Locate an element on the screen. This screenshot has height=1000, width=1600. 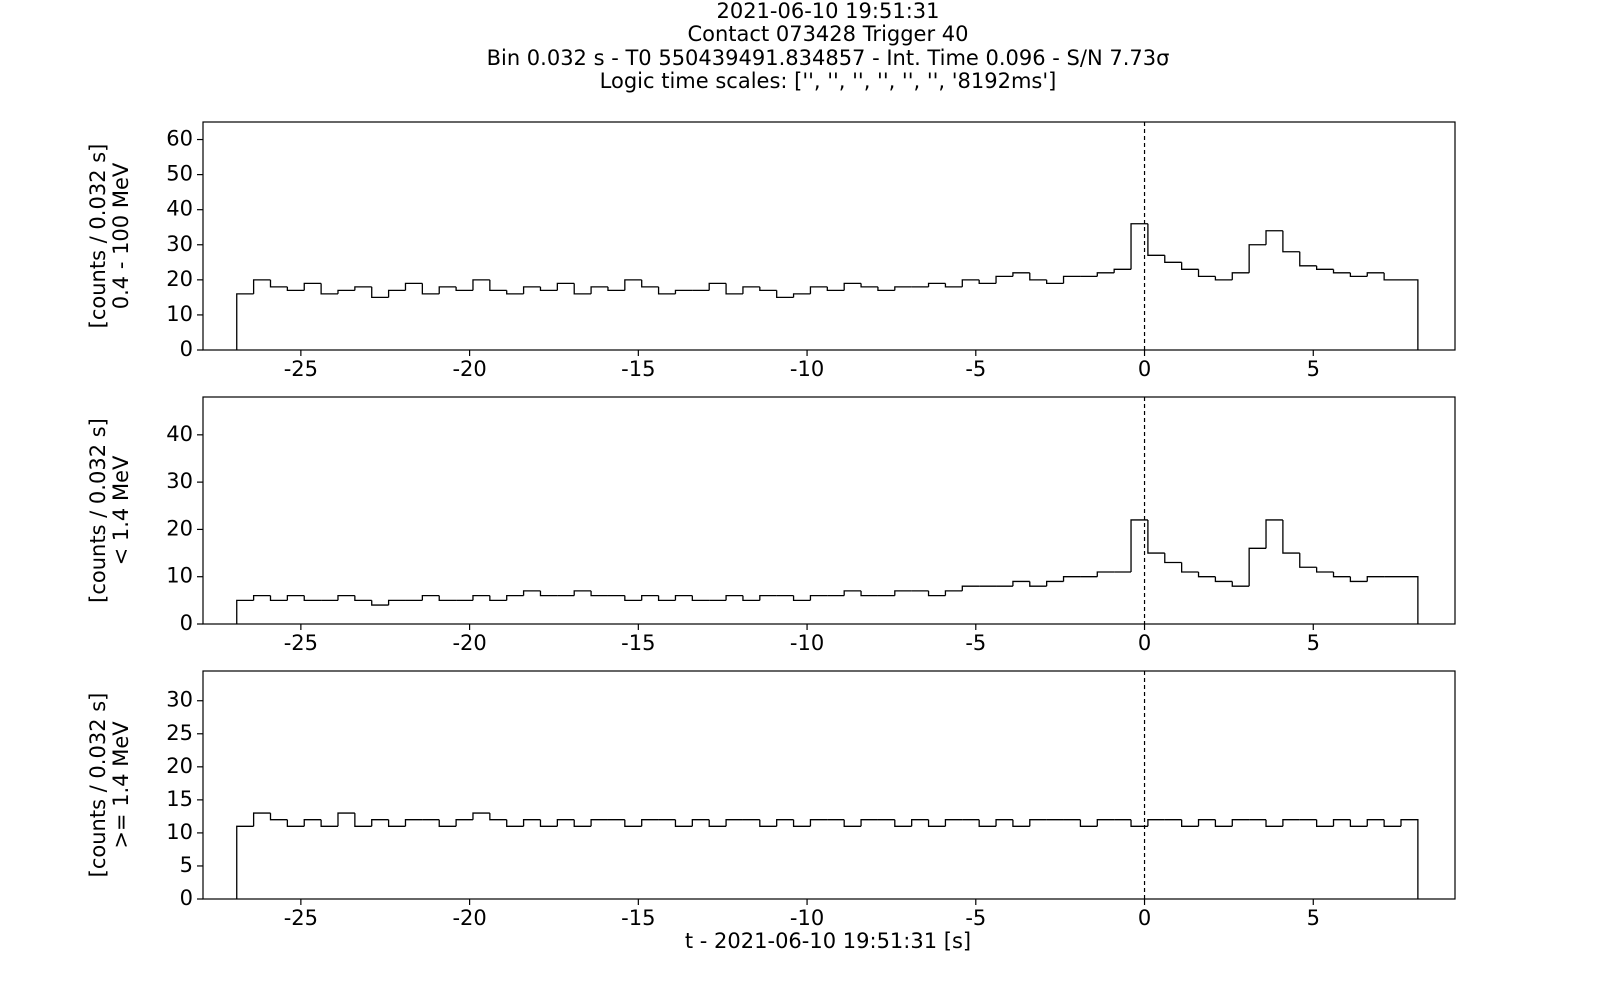
y-tick-label: 10 is located at coordinates (179, 832).